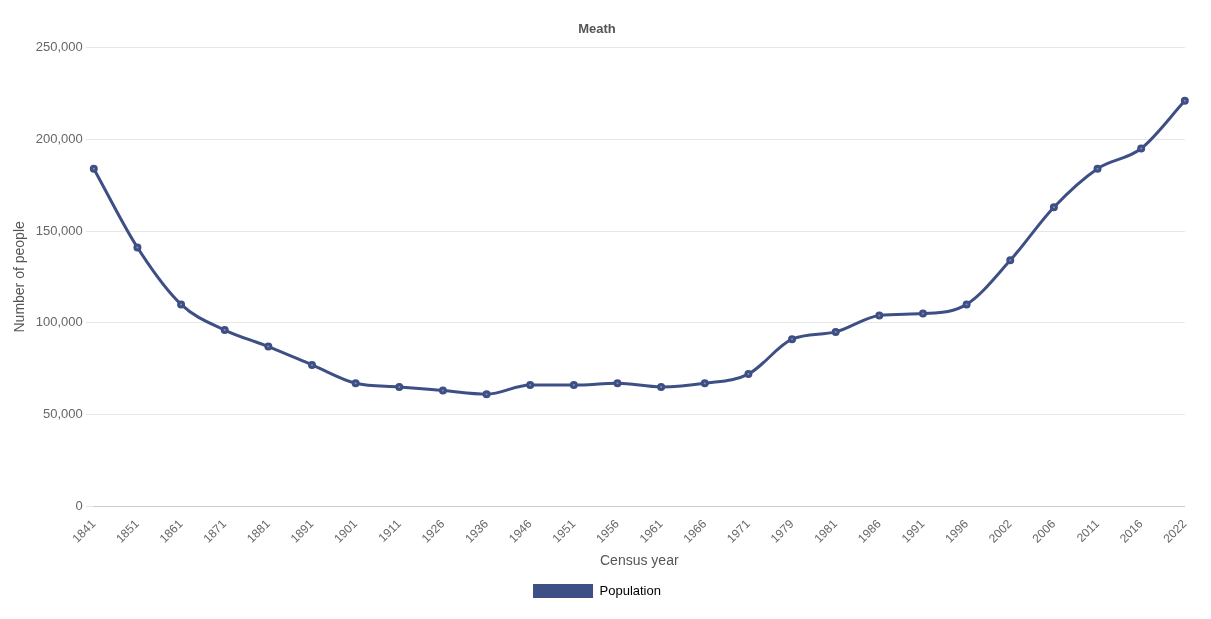 The height and width of the screenshot is (619, 1211). I want to click on legend-label: Population, so click(630, 590).